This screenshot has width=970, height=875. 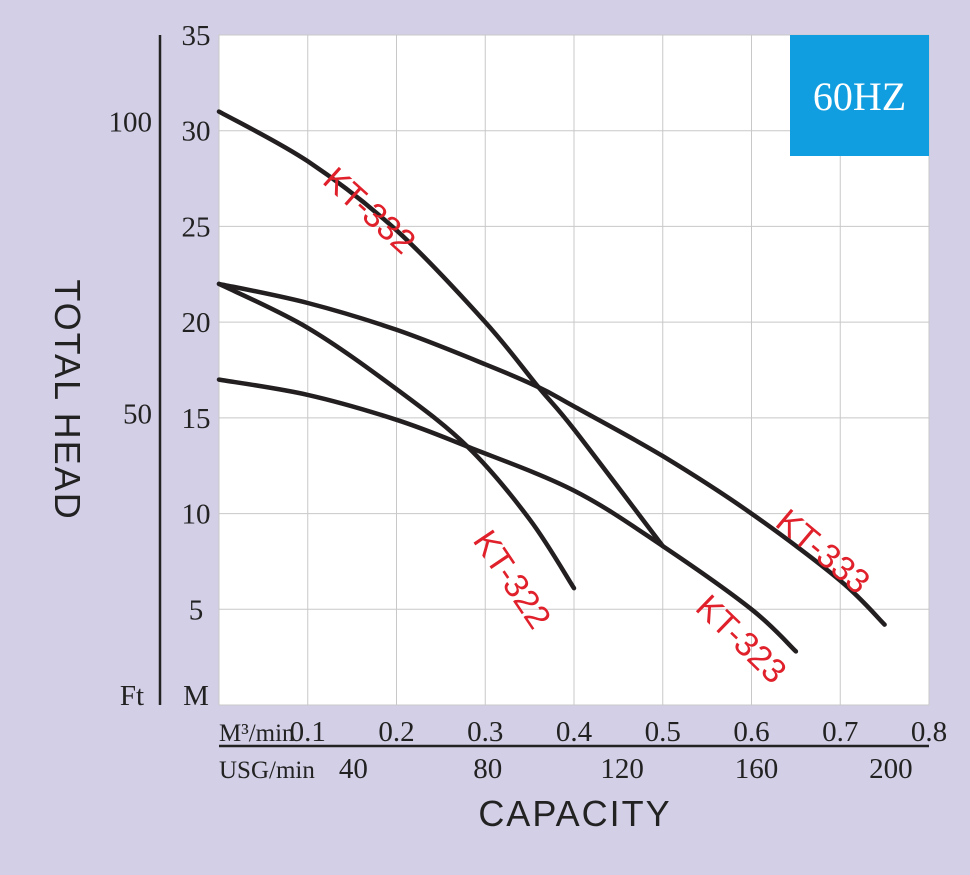 What do you see at coordinates (396, 732) in the screenshot?
I see `x-tick-1: 0.2` at bounding box center [396, 732].